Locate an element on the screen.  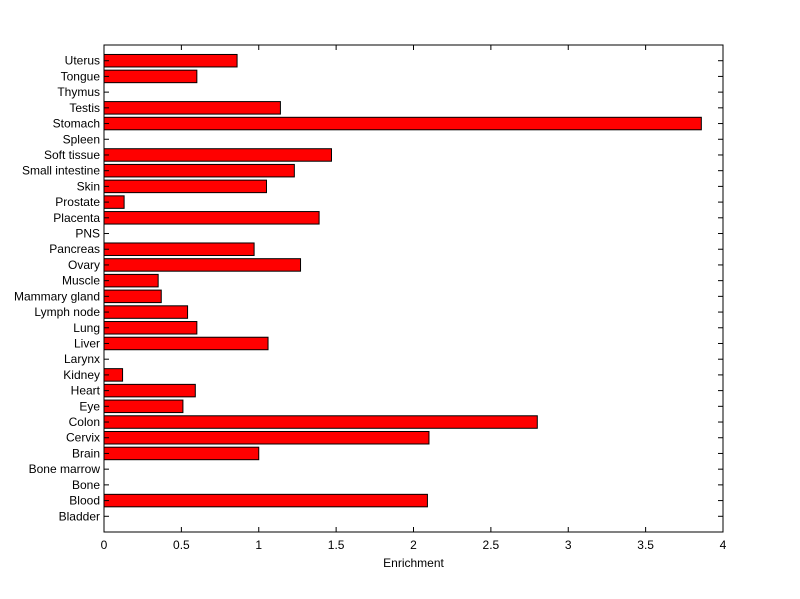
y-tick-label-heart: Heart is located at coordinates (86, 391).